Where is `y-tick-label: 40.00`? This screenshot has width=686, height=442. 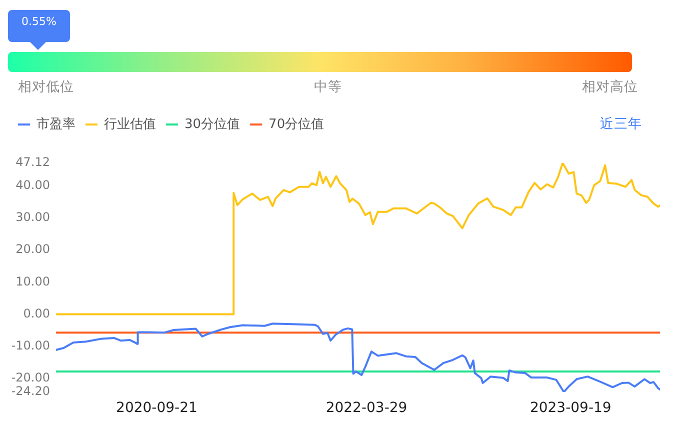
y-tick-label: 40.00 is located at coordinates (33, 185).